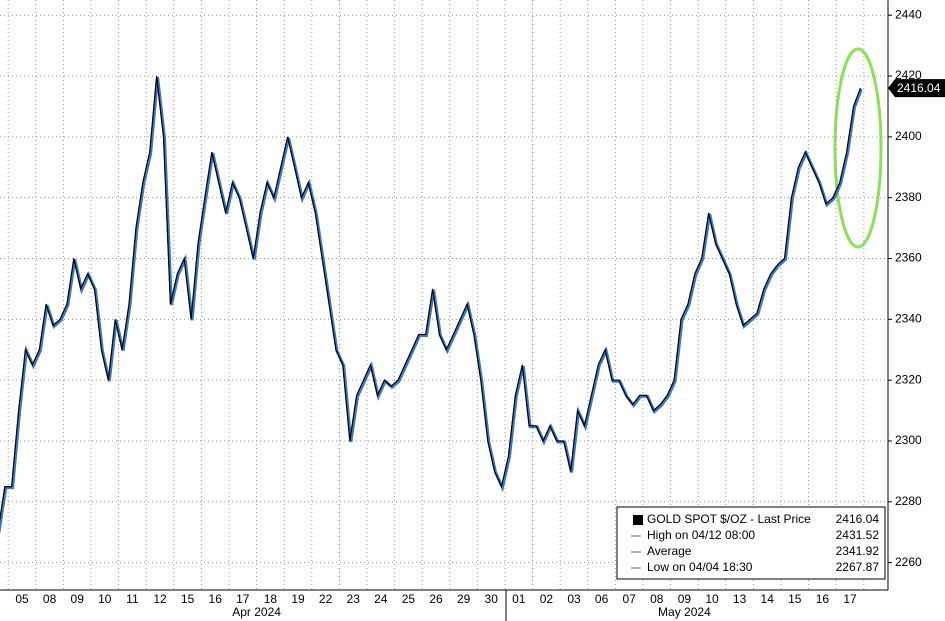 The width and height of the screenshot is (945, 621). I want to click on y-tick-label: 2420, so click(908, 75).